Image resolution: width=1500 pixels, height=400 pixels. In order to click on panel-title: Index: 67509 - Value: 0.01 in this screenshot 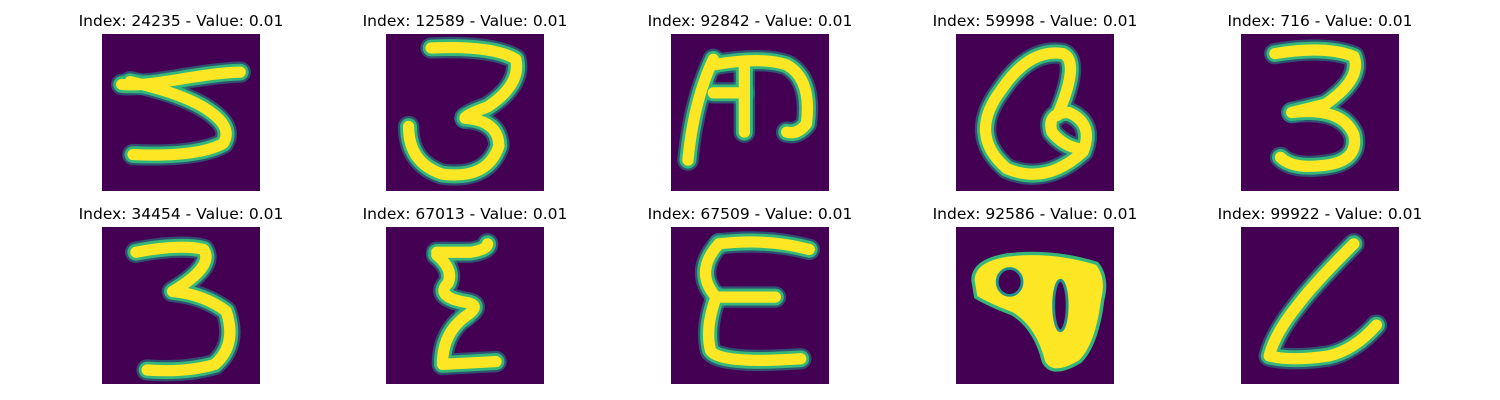, I will do `click(750, 214)`.